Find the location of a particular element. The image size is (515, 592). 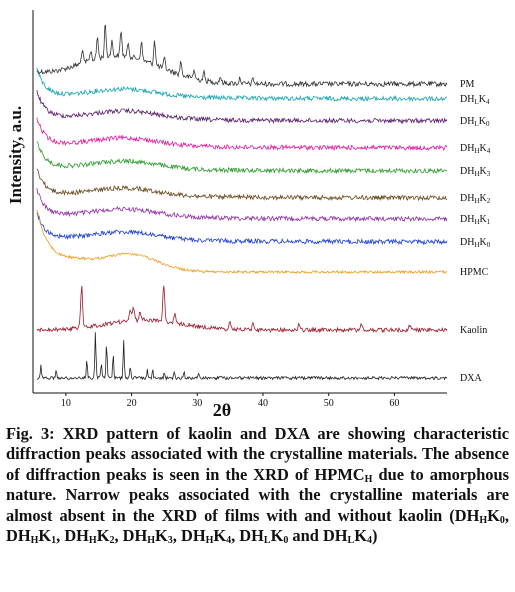

y-axis-title: Intensity, a.u. is located at coordinates (15, 155).